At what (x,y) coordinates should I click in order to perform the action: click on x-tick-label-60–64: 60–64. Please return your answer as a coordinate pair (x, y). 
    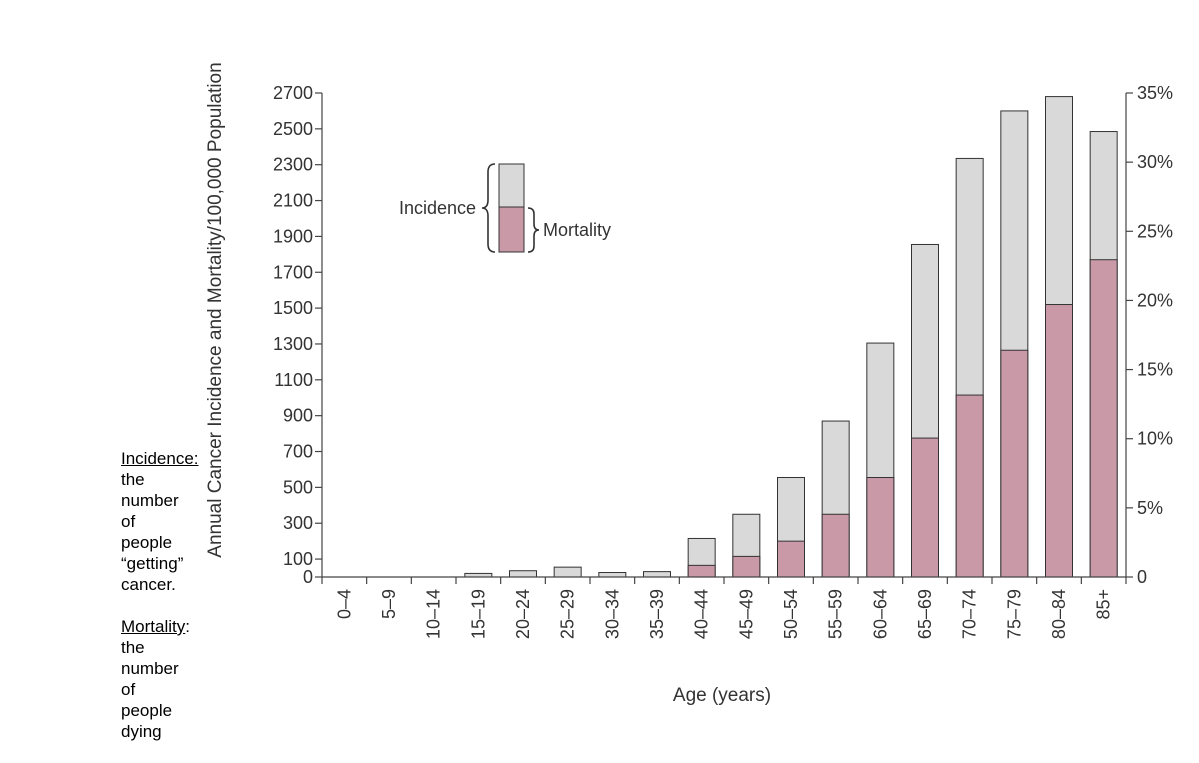
    Looking at the image, I should click on (880, 614).